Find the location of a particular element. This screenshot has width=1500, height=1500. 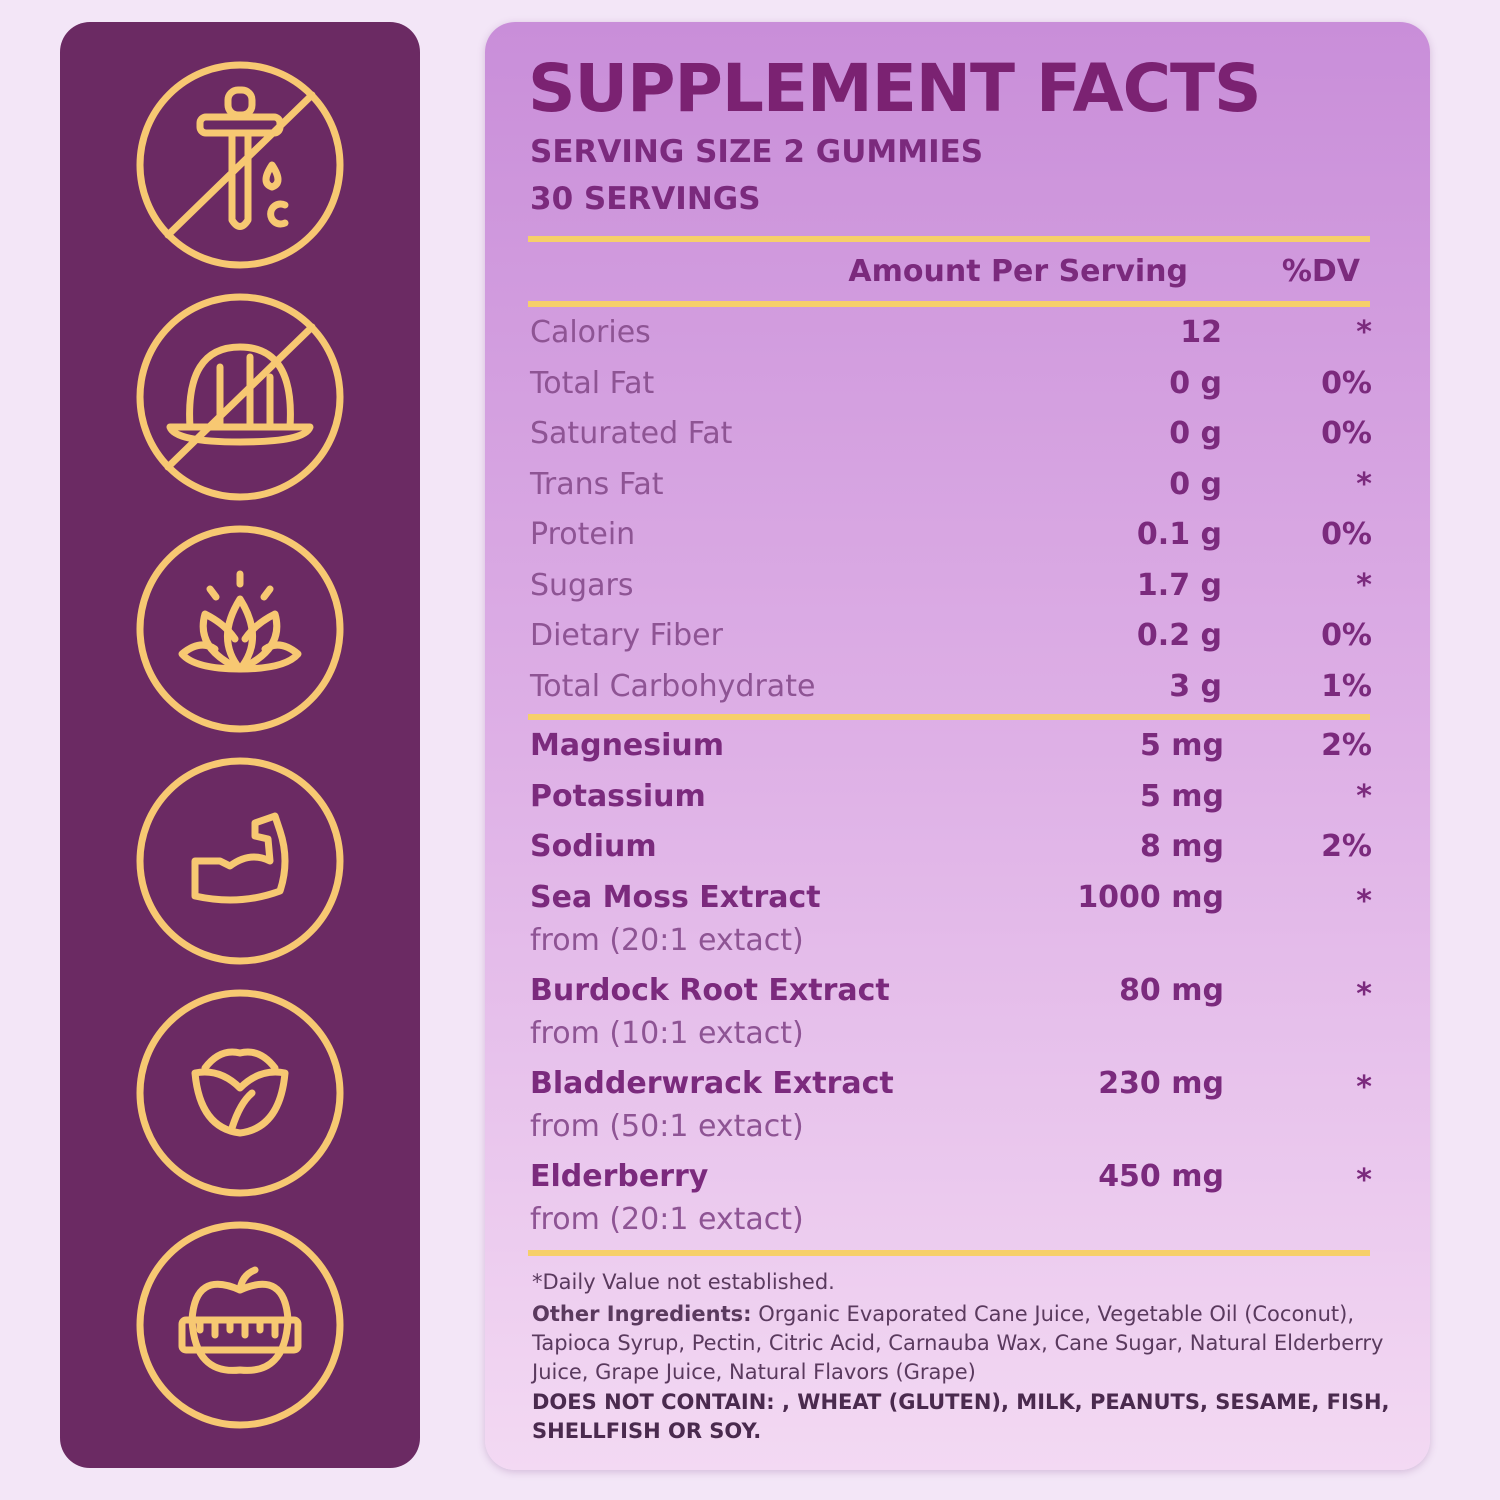

nutrient-name: Sugars is located at coordinates (582, 585).